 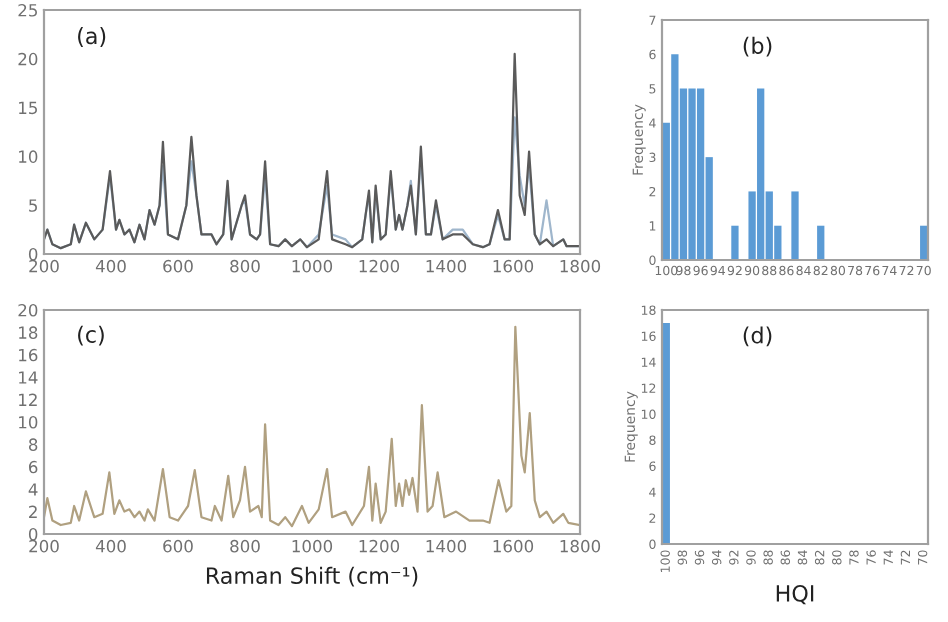 I want to click on y-tick-label: 4, so click(x=33, y=489).